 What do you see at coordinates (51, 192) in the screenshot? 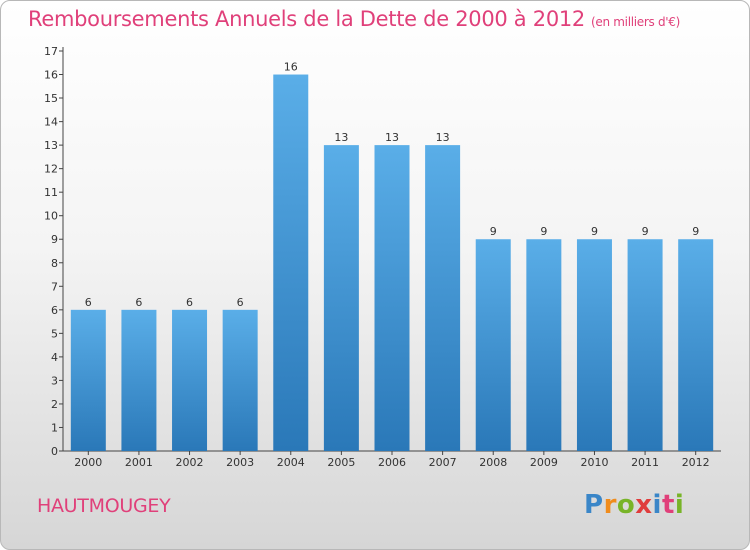
I see `y-tick-label: 11` at bounding box center [51, 192].